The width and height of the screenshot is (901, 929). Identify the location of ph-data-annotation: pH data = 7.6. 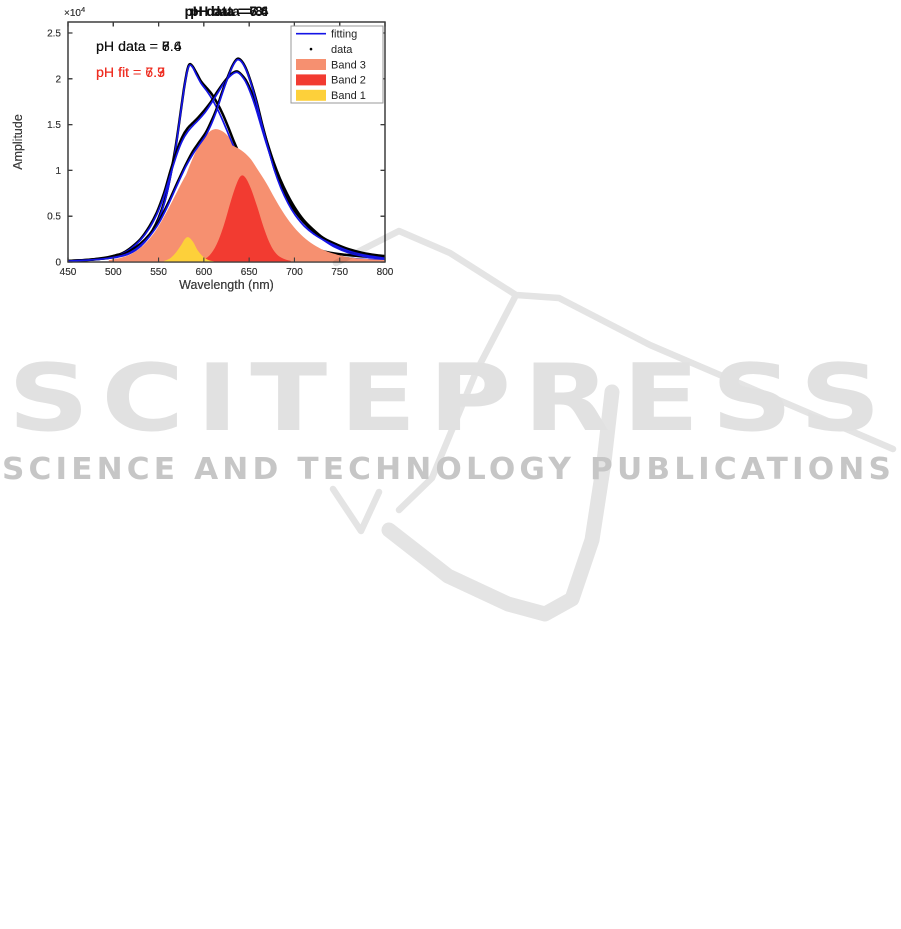
(139, 47).